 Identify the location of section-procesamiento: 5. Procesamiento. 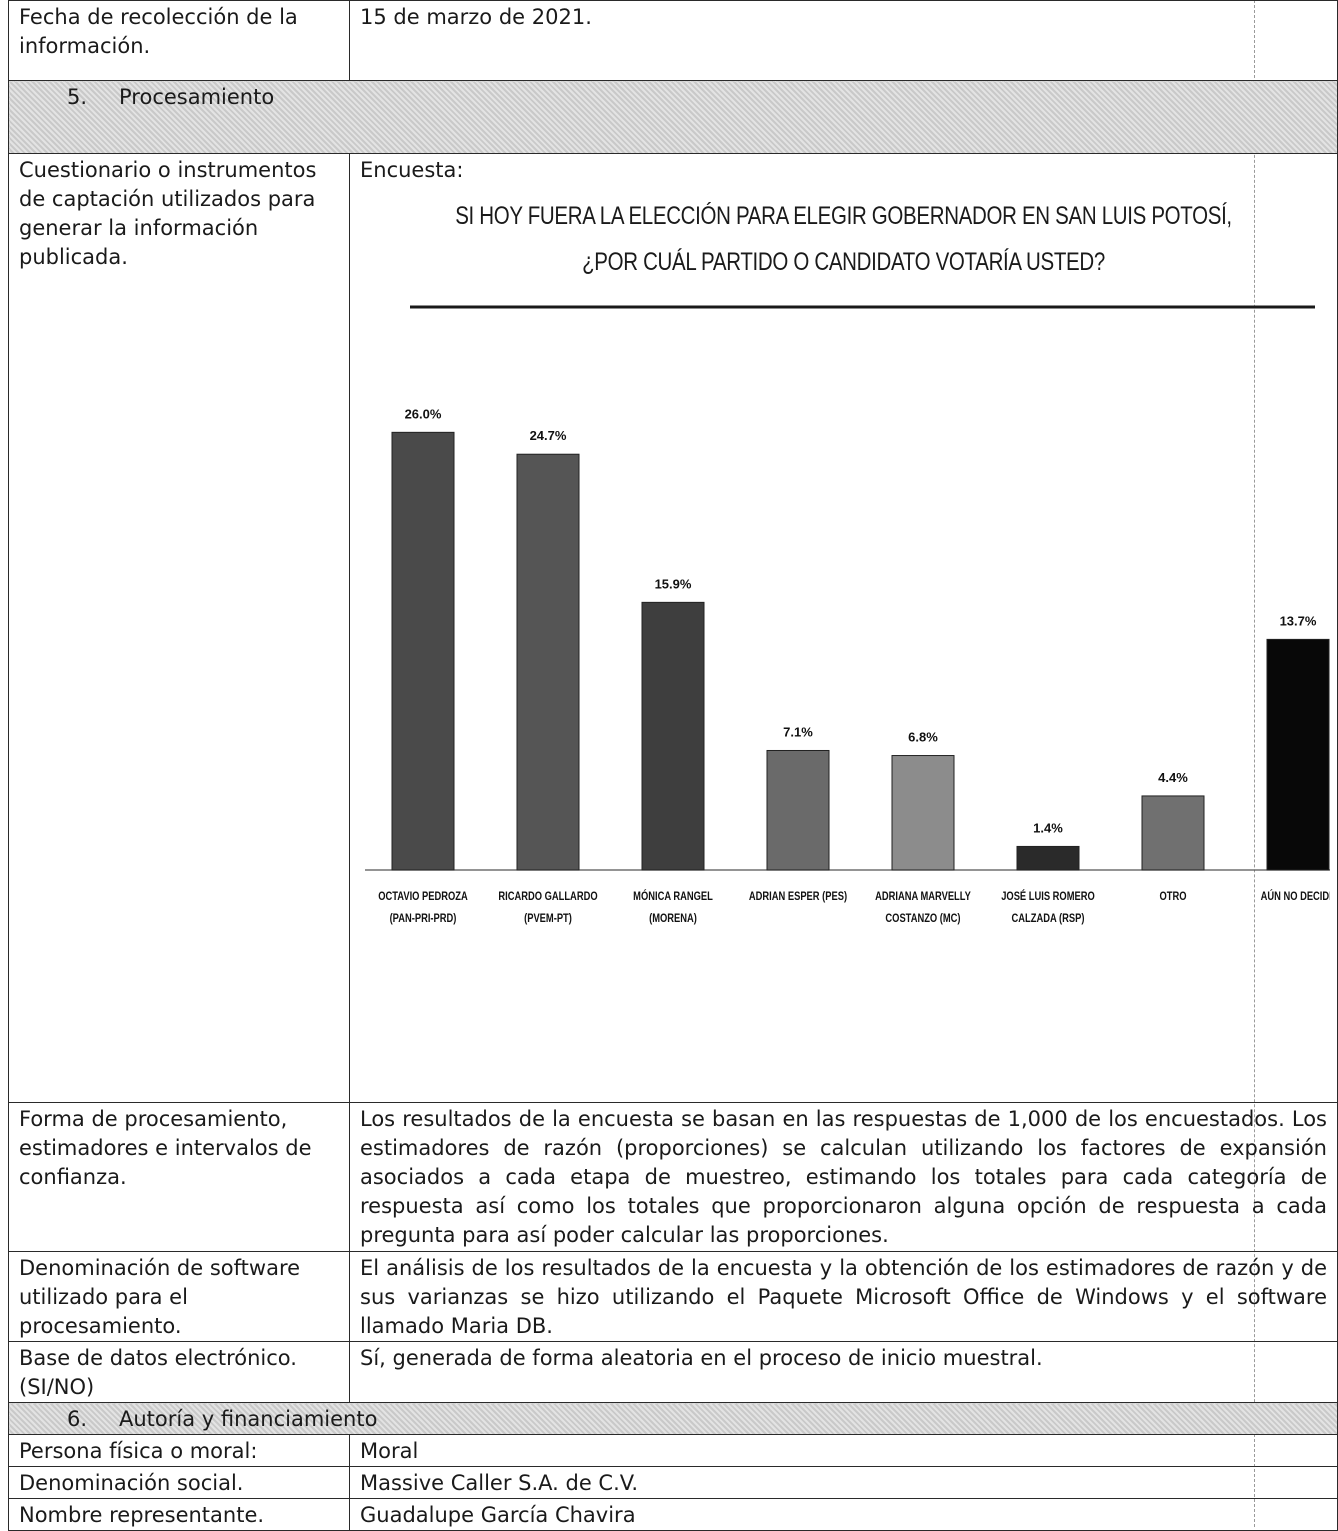
(673, 117).